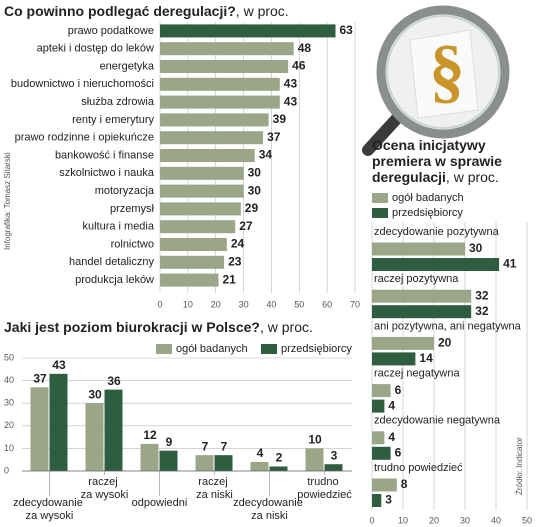 This screenshot has height=527, width=536. I want to click on category-label: prawo rodzinne i opiekuńcze, so click(84, 138).